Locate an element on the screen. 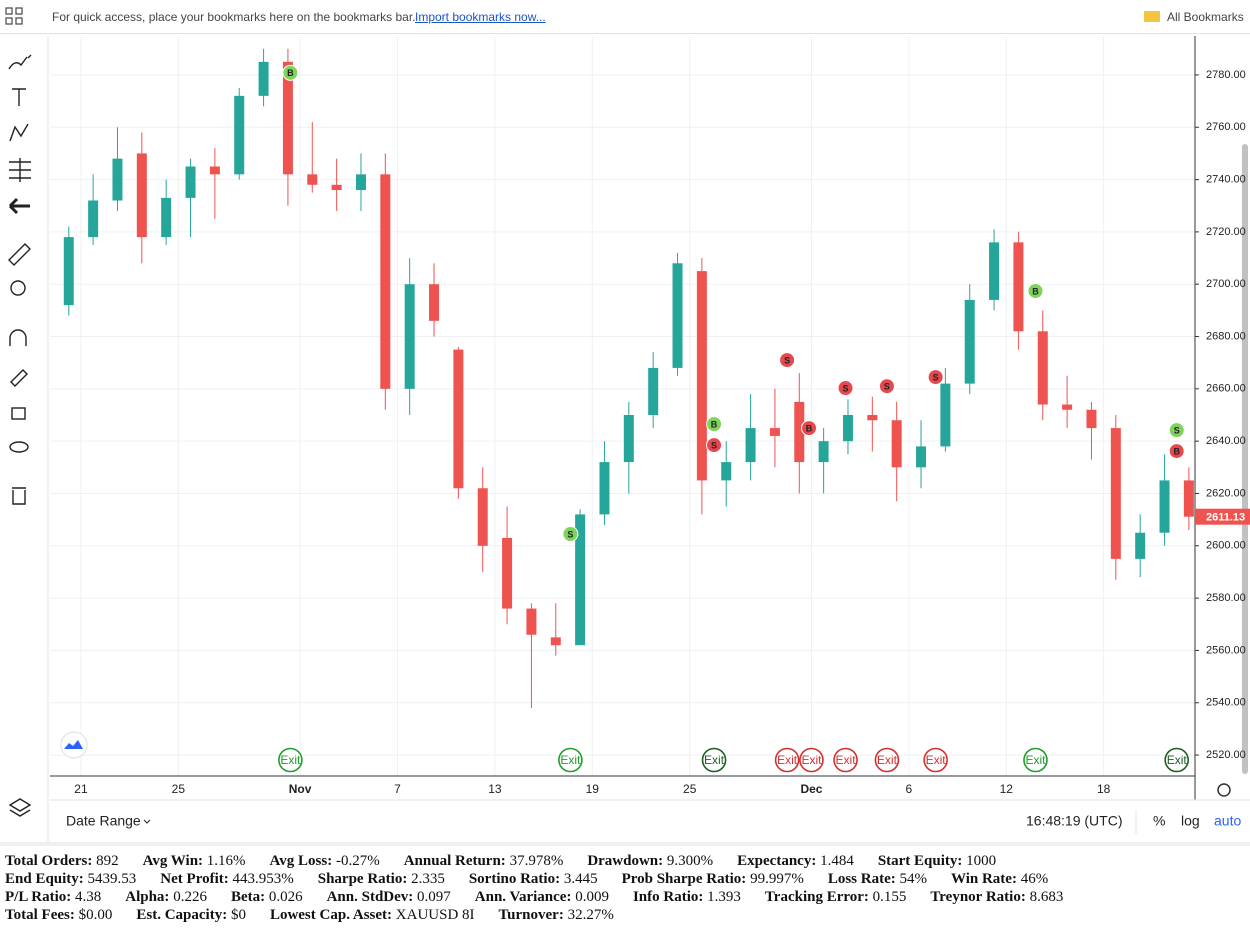  stat: Alpha: 0.226 is located at coordinates (166, 898).